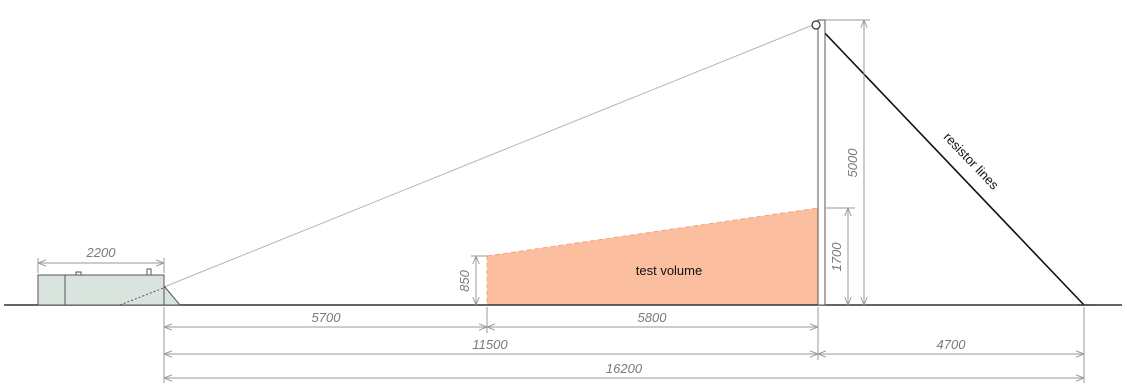  I want to click on dim-11500-label: 11500, so click(490, 344).